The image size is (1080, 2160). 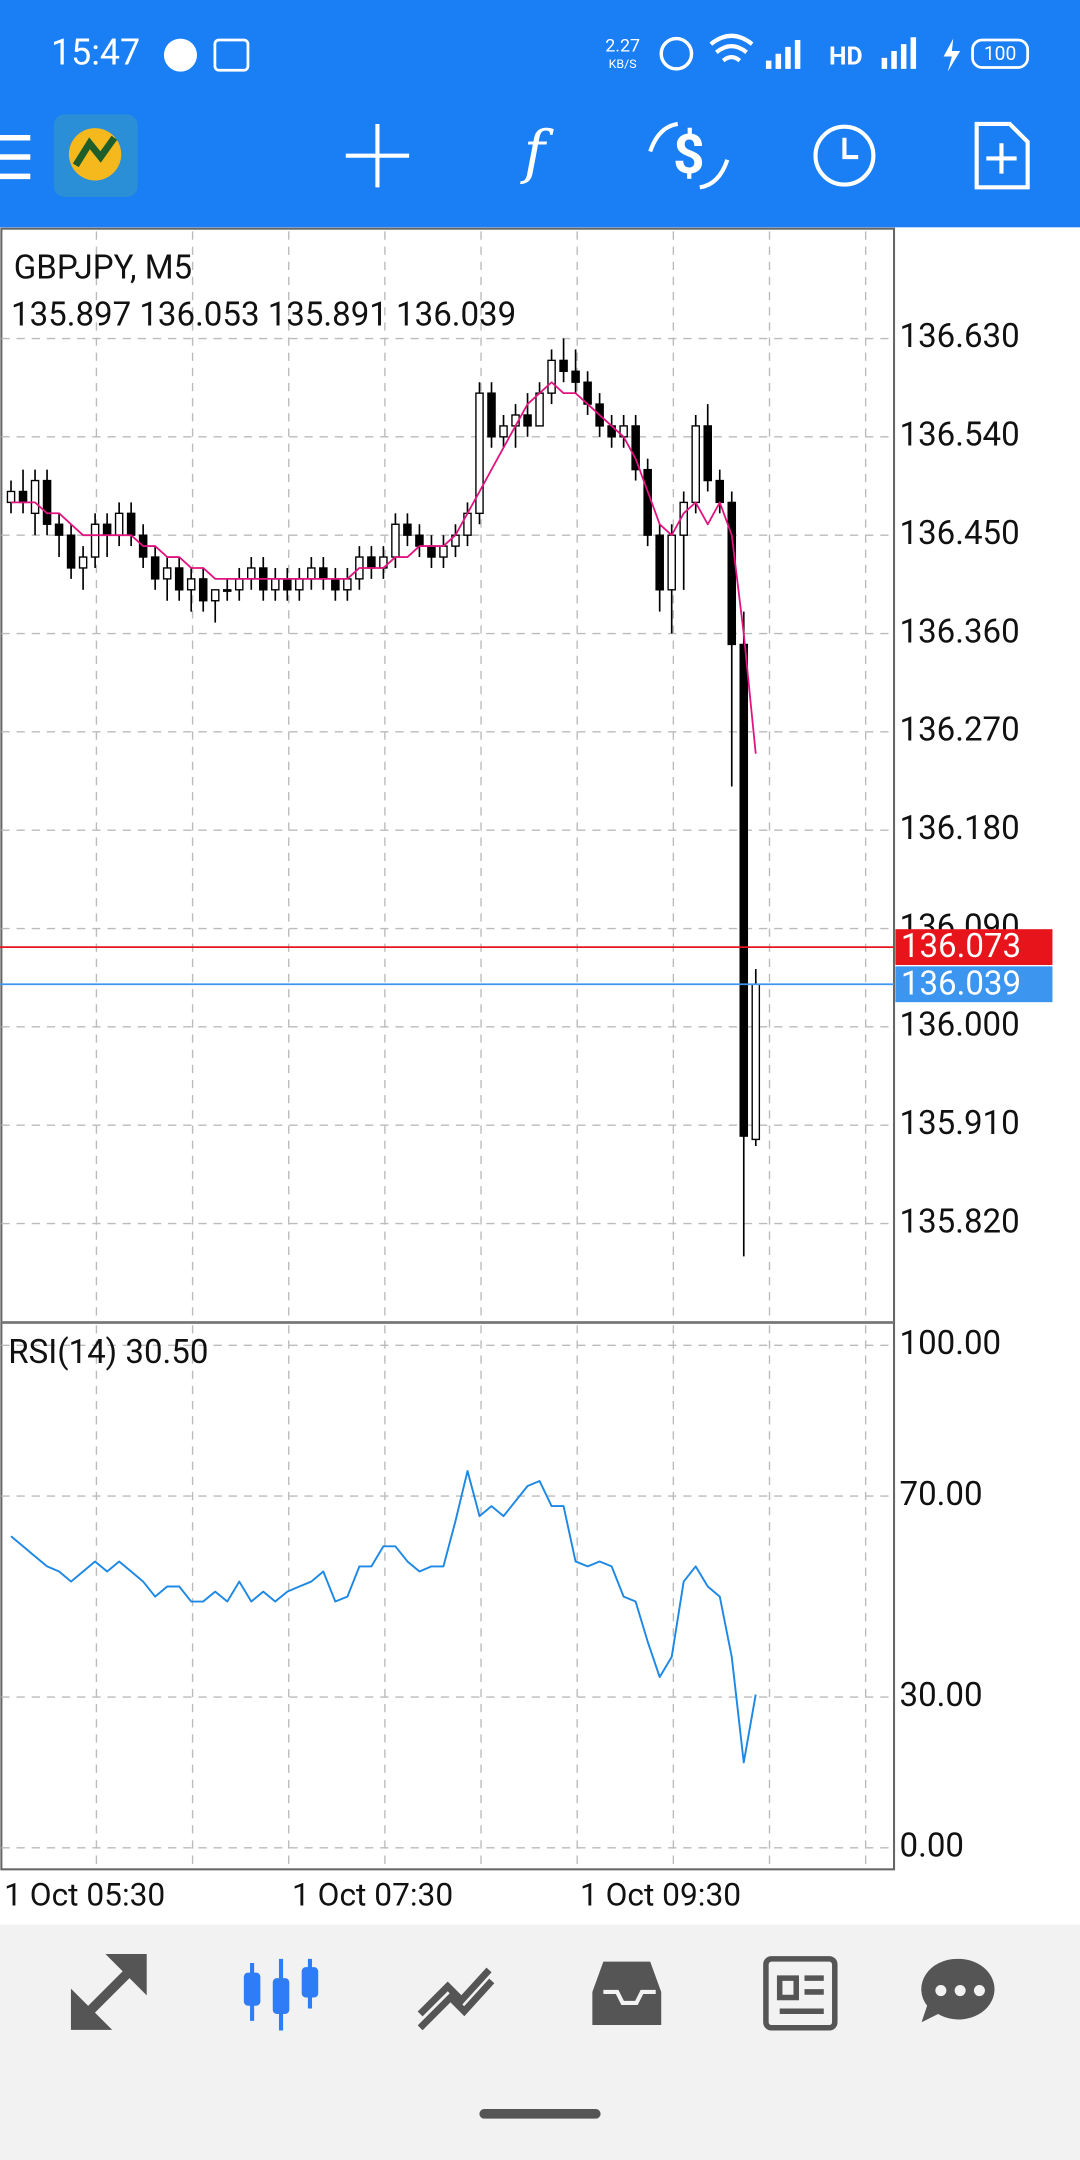 What do you see at coordinates (961, 983) in the screenshot?
I see `price-tag-label: 136.039` at bounding box center [961, 983].